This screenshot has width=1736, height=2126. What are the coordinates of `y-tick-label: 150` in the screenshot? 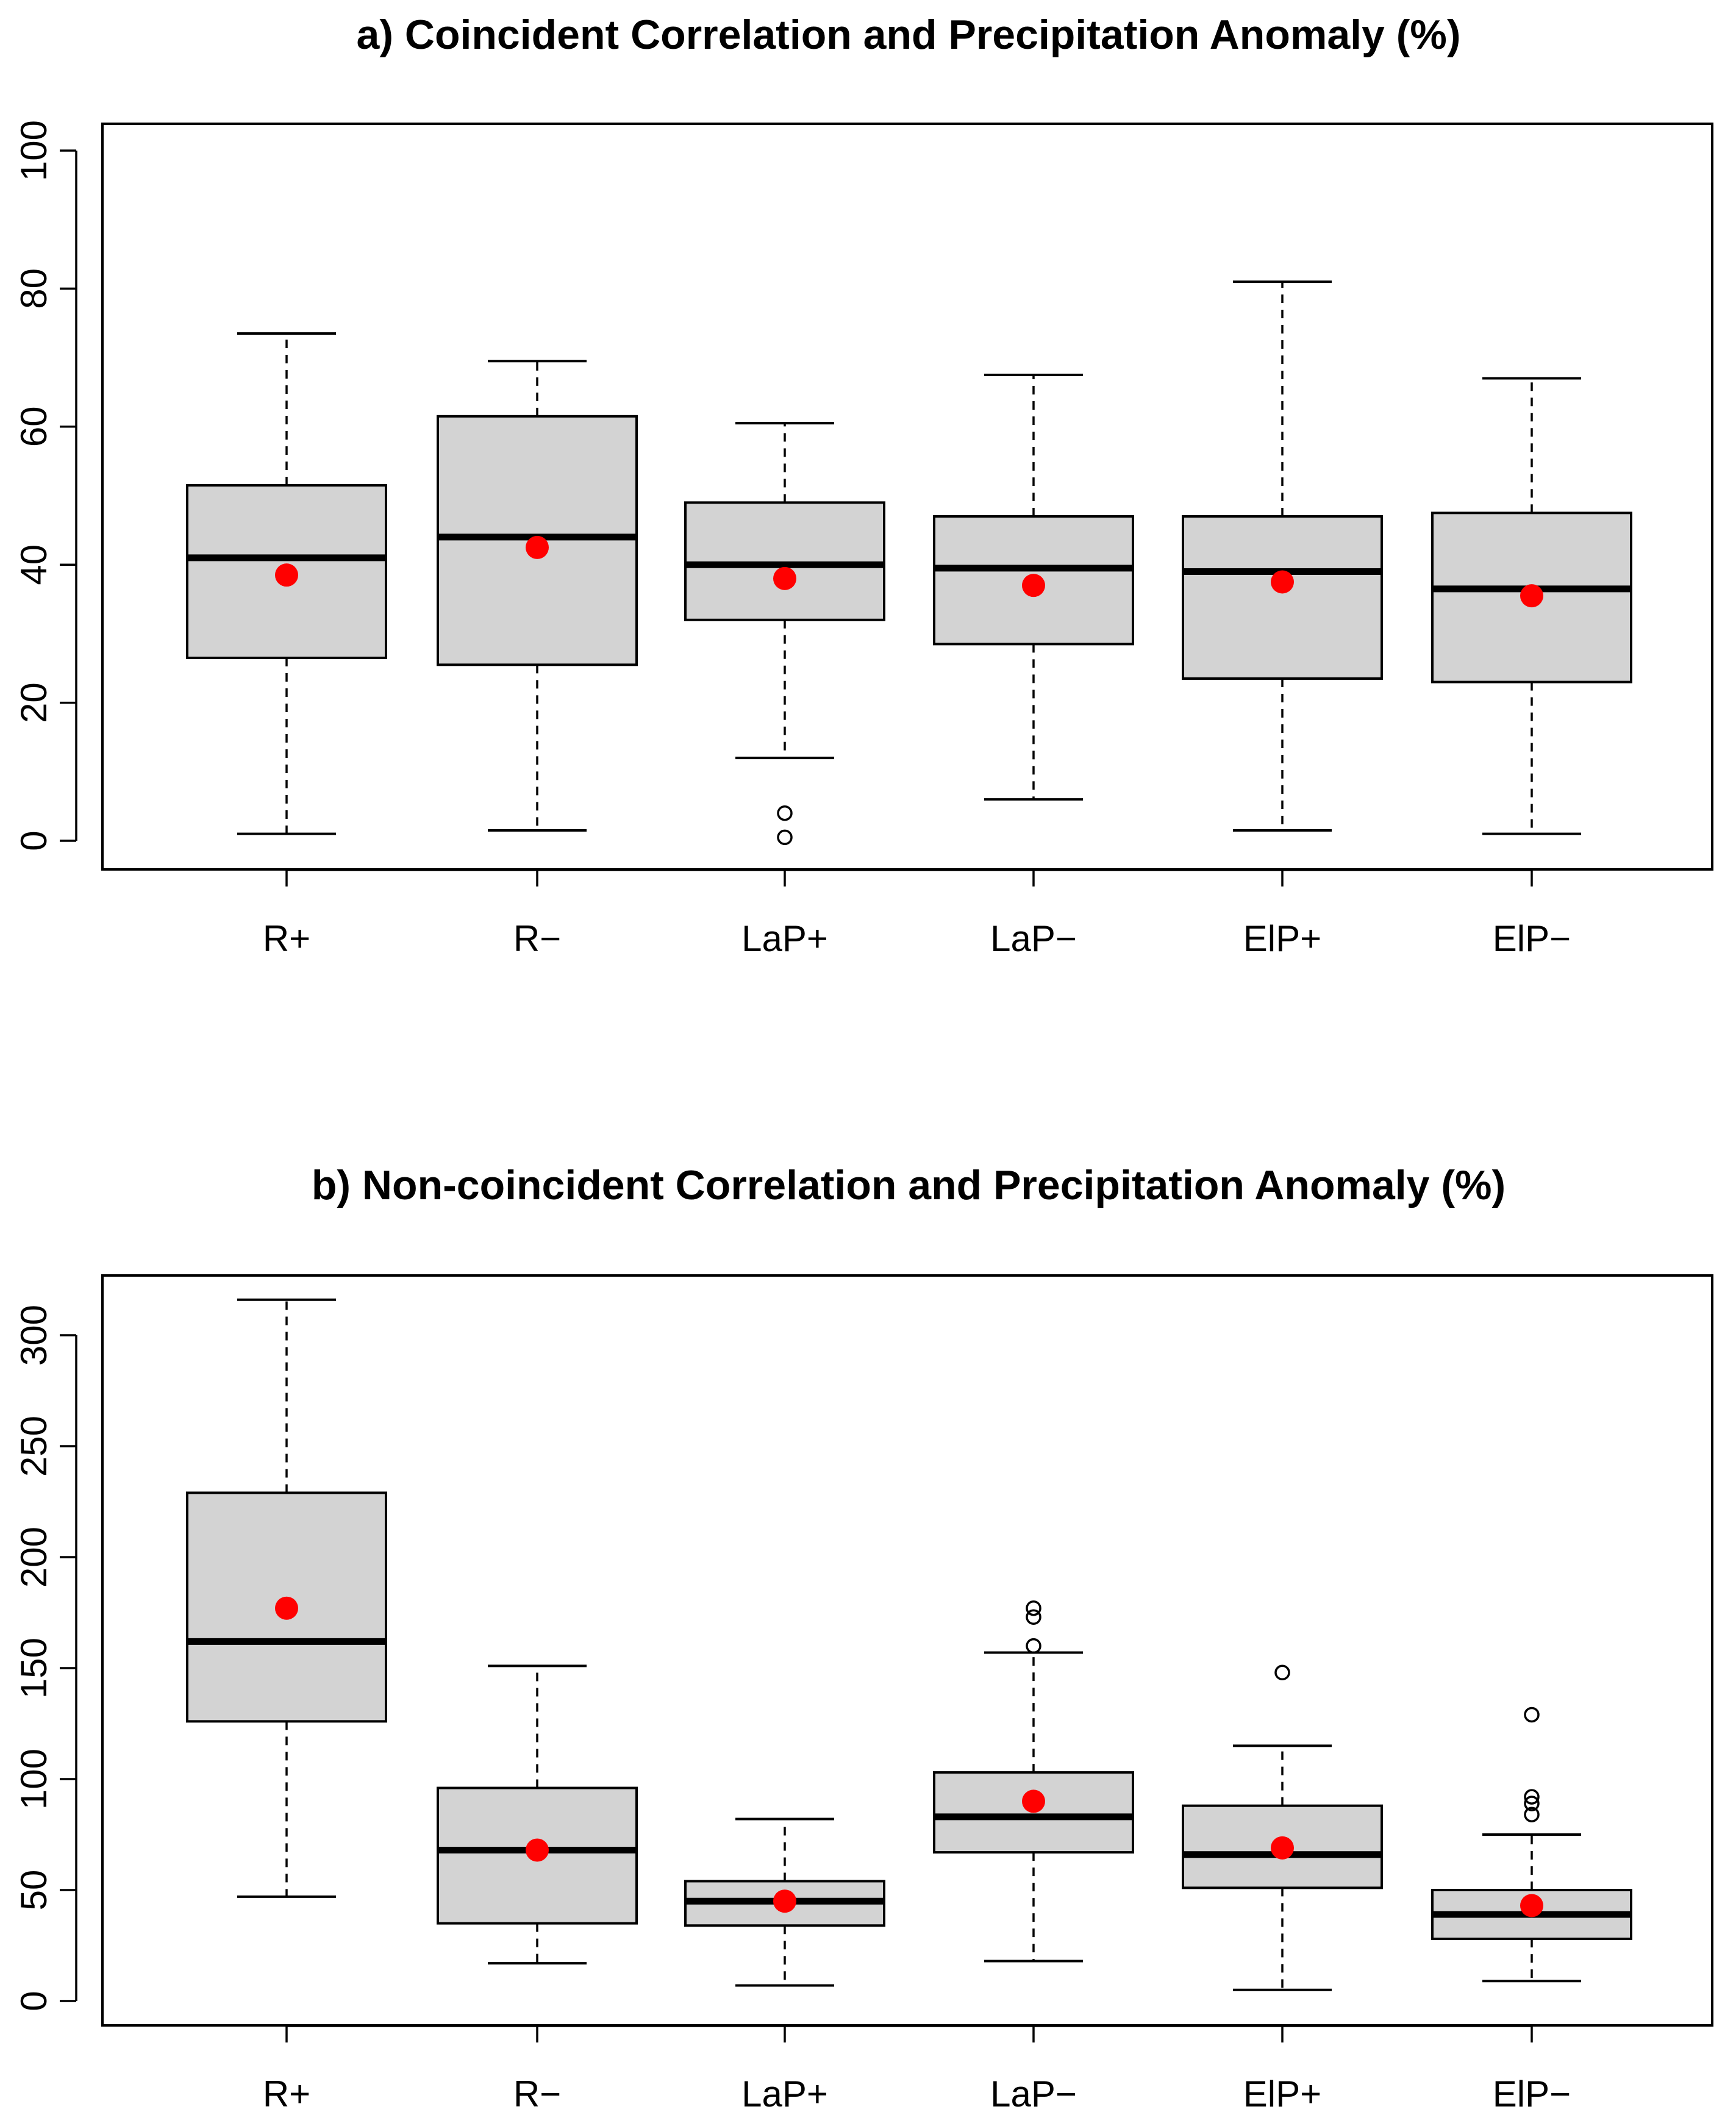 It's located at (33, 1668).